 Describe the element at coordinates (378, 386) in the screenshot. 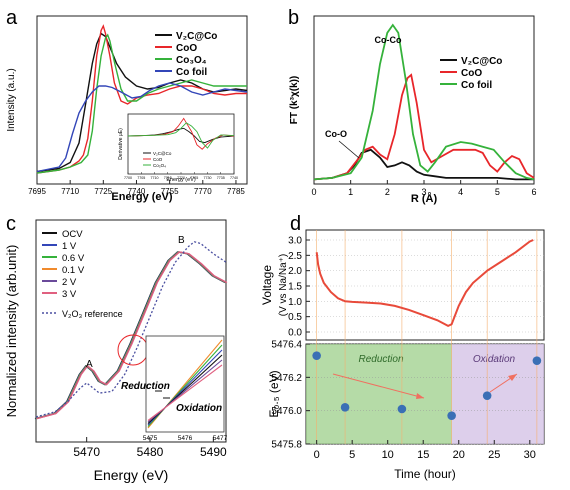

I see `reduction-trend-arrow` at that location.